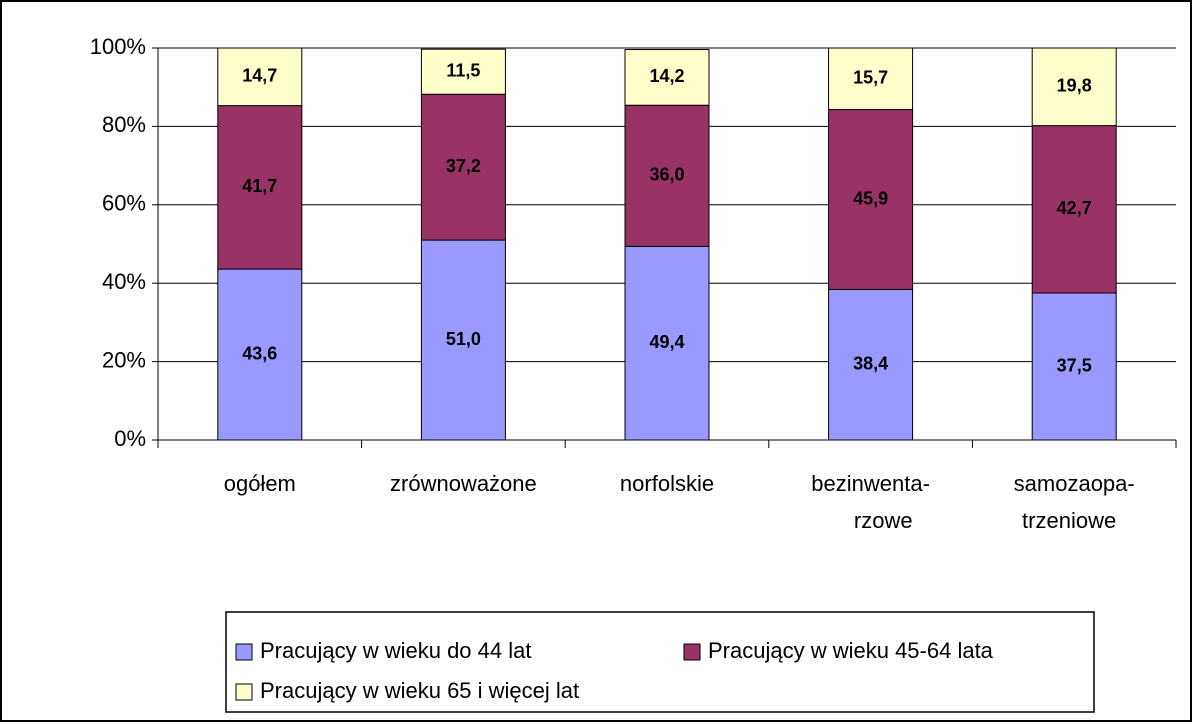  Describe the element at coordinates (124, 203) in the screenshot. I see `y-tick-label: 60%` at that location.